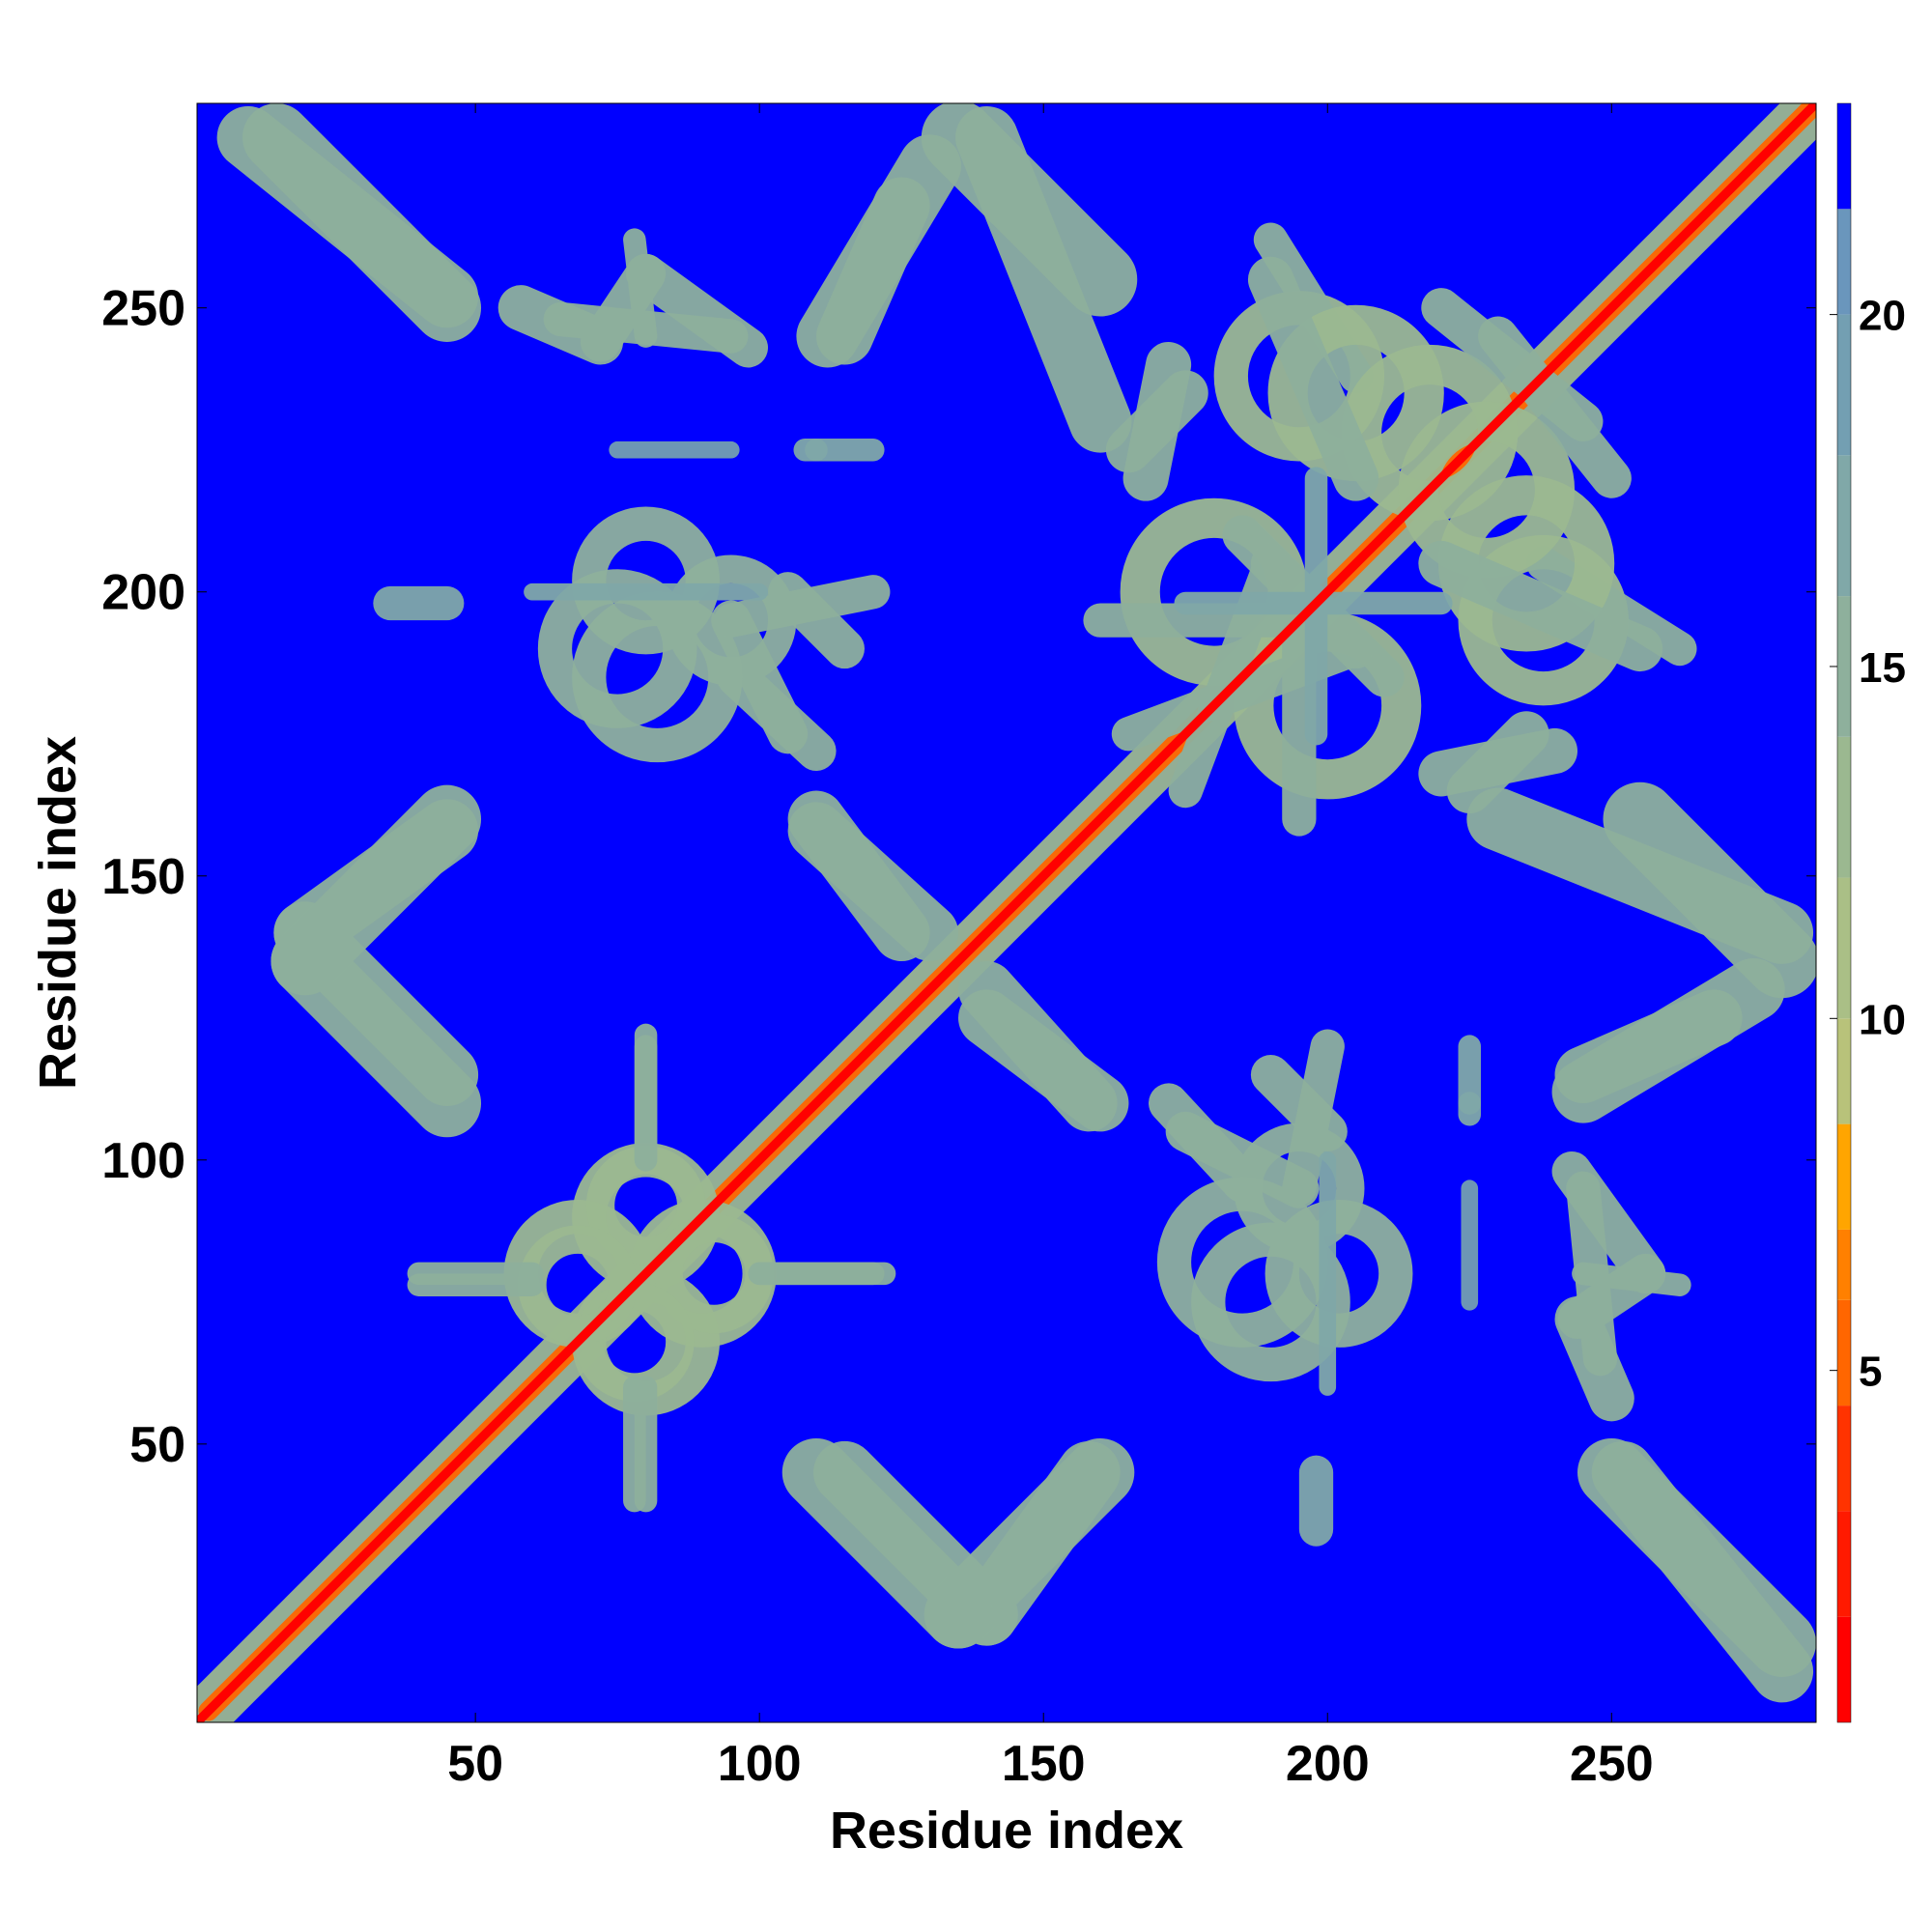  I want to click on x-tick-label: 50, so click(475, 1764).